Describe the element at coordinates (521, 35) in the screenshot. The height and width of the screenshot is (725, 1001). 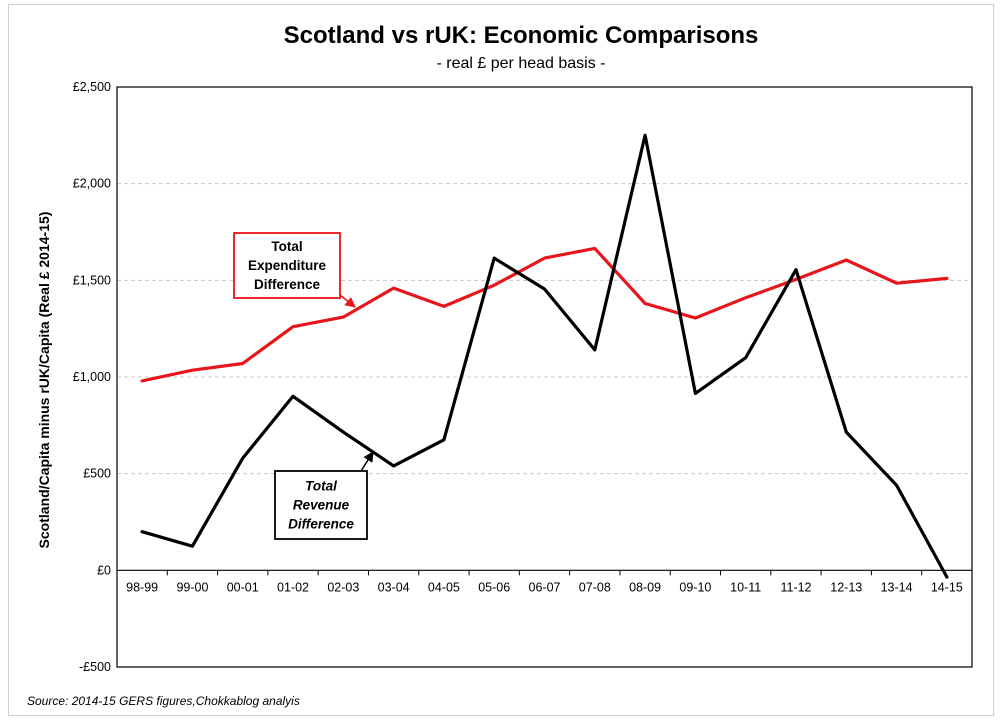
I see `chart-title: Scotland vs rUK: Economic Comparisons` at that location.